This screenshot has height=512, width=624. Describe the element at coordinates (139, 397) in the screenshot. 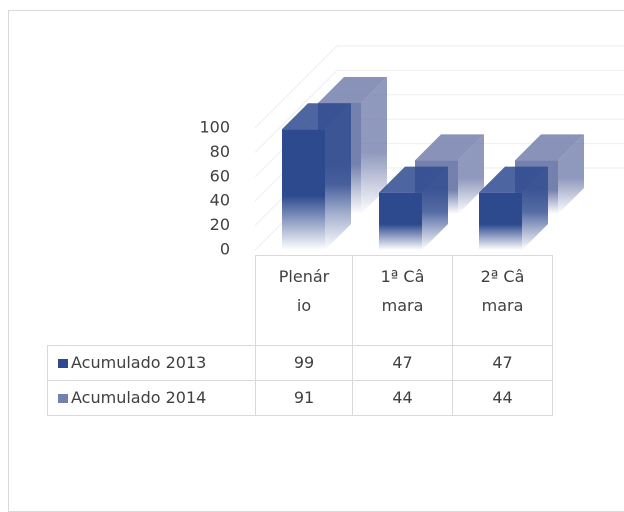

I see `legend-label: Acumulado 2014` at that location.